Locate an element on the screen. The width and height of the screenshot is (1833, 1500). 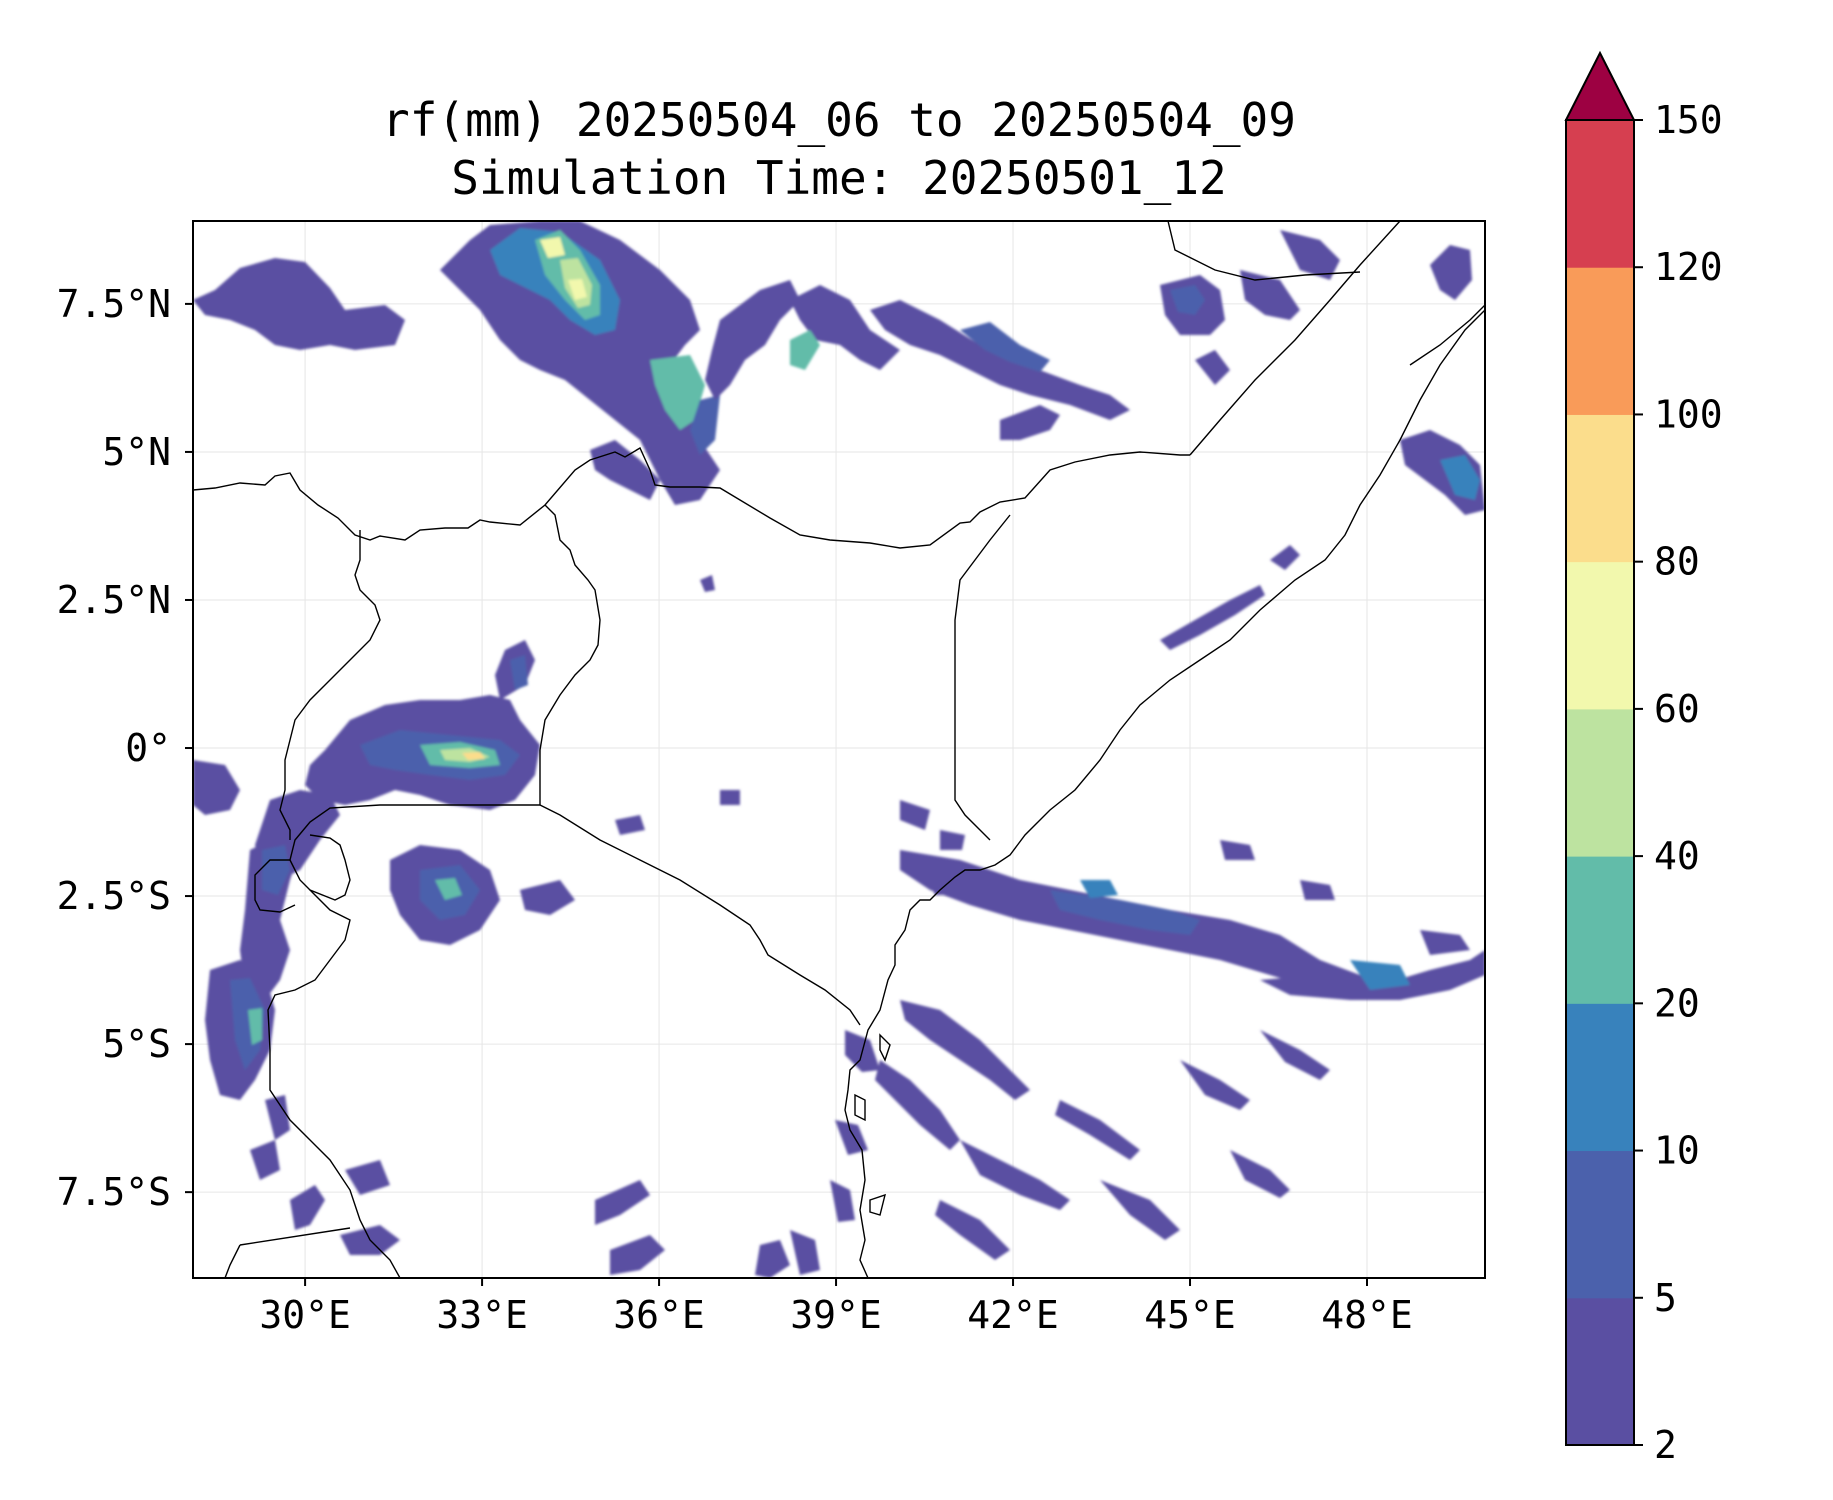
colorbar-tick-label: 100 is located at coordinates (1688, 414).